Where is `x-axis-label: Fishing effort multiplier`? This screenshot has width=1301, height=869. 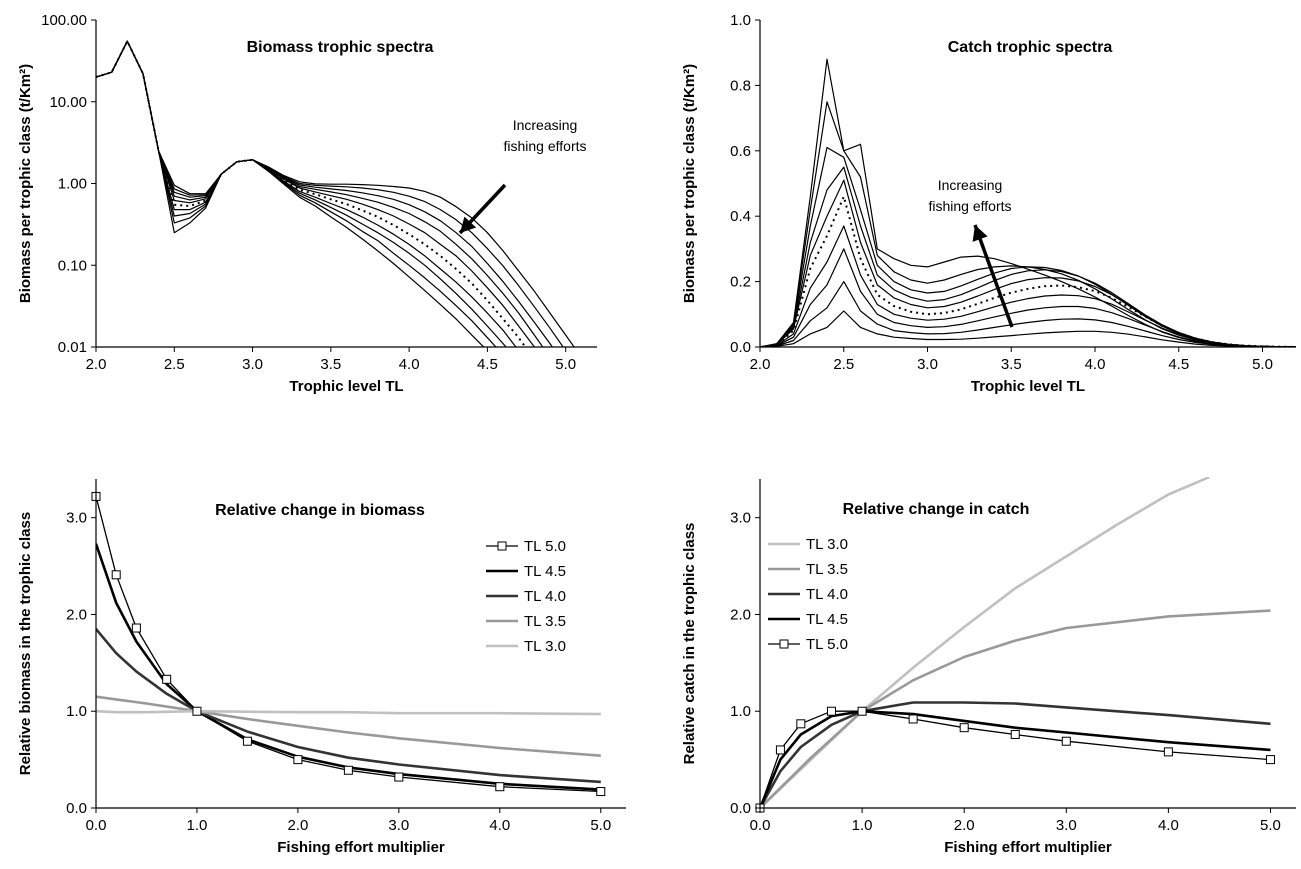 x-axis-label: Fishing effort multiplier is located at coordinates (1028, 847).